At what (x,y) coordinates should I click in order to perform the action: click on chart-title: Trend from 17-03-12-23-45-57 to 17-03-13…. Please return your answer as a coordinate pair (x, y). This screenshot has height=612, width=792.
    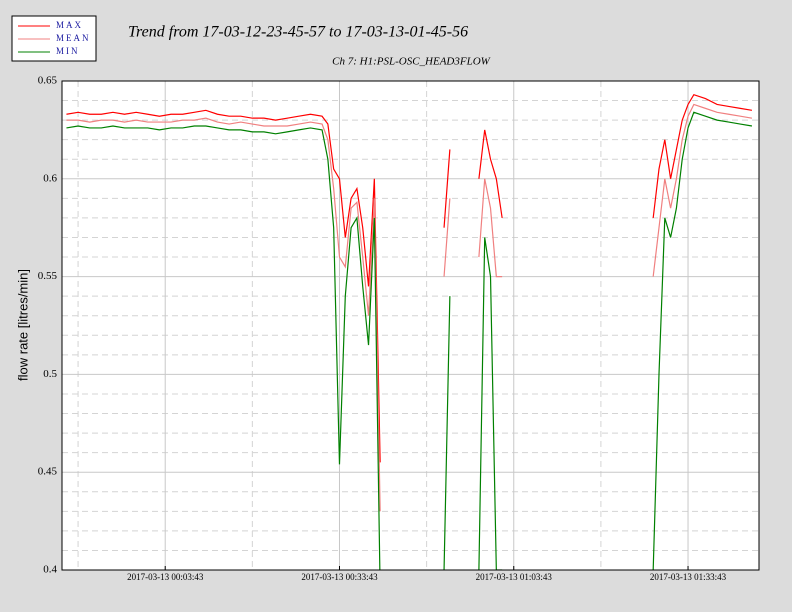
    Looking at the image, I should click on (298, 32).